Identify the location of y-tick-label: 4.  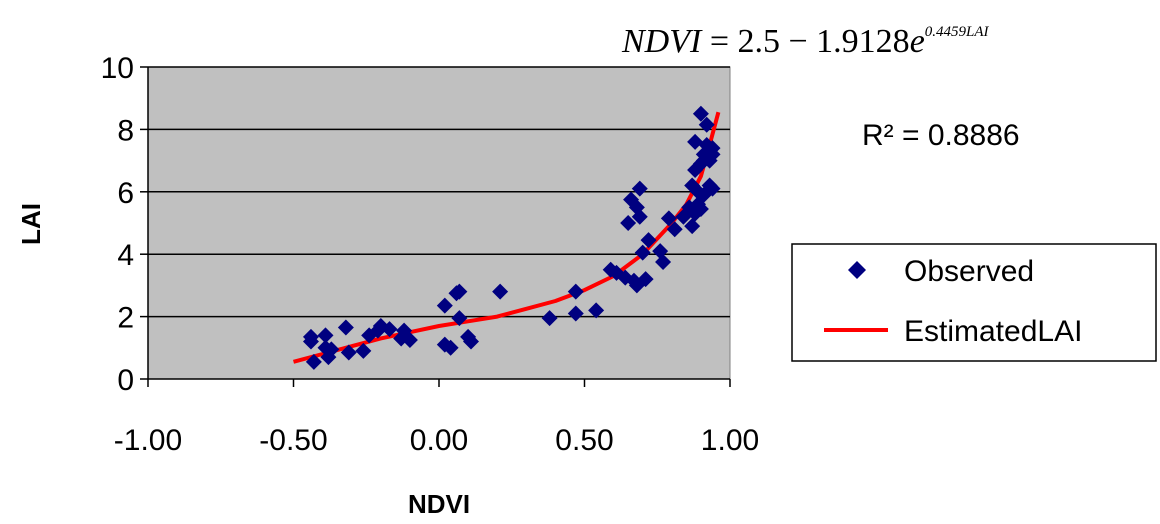
(125, 255).